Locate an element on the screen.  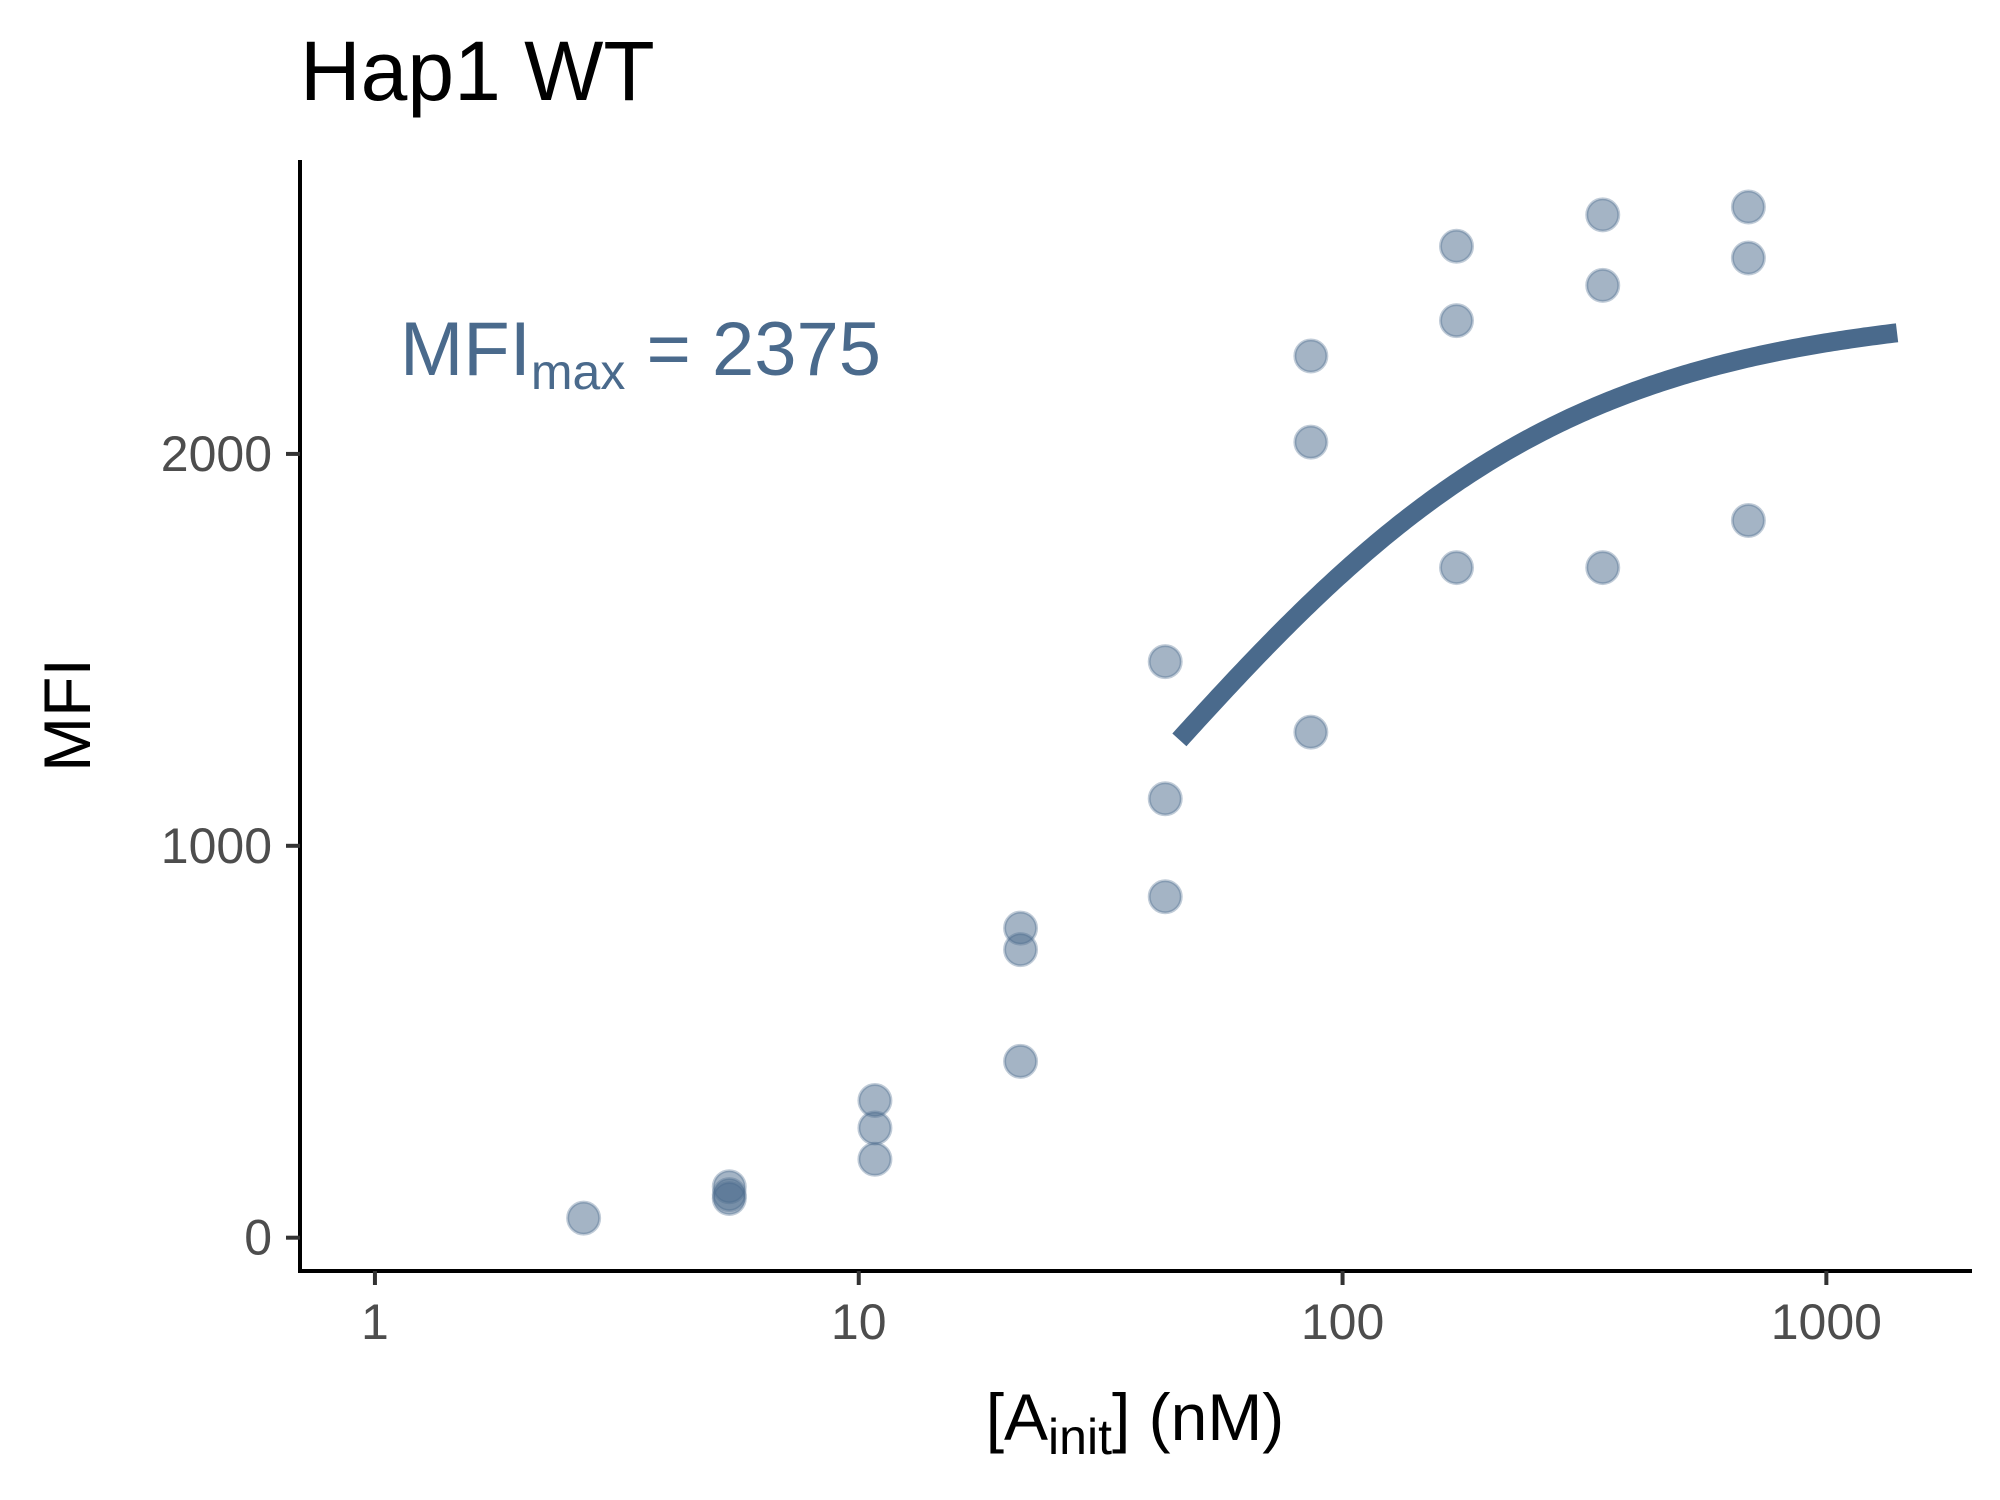
y-tick-label: 2000 is located at coordinates (216, 454).